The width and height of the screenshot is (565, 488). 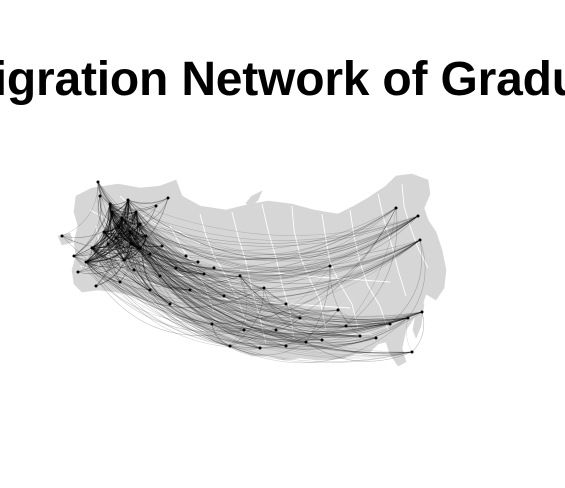 I want to click on map-title: Migration Network of Graduates, so click(x=282, y=79).